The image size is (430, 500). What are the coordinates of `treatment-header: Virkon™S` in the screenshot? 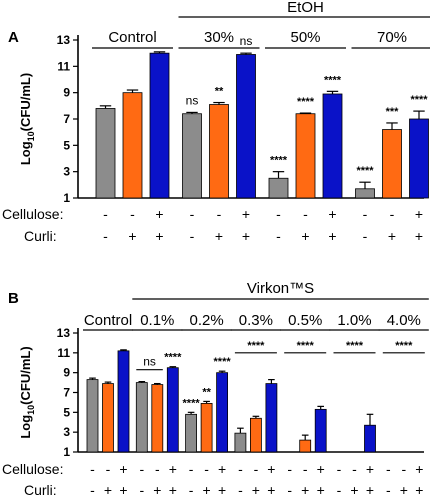 It's located at (280, 288).